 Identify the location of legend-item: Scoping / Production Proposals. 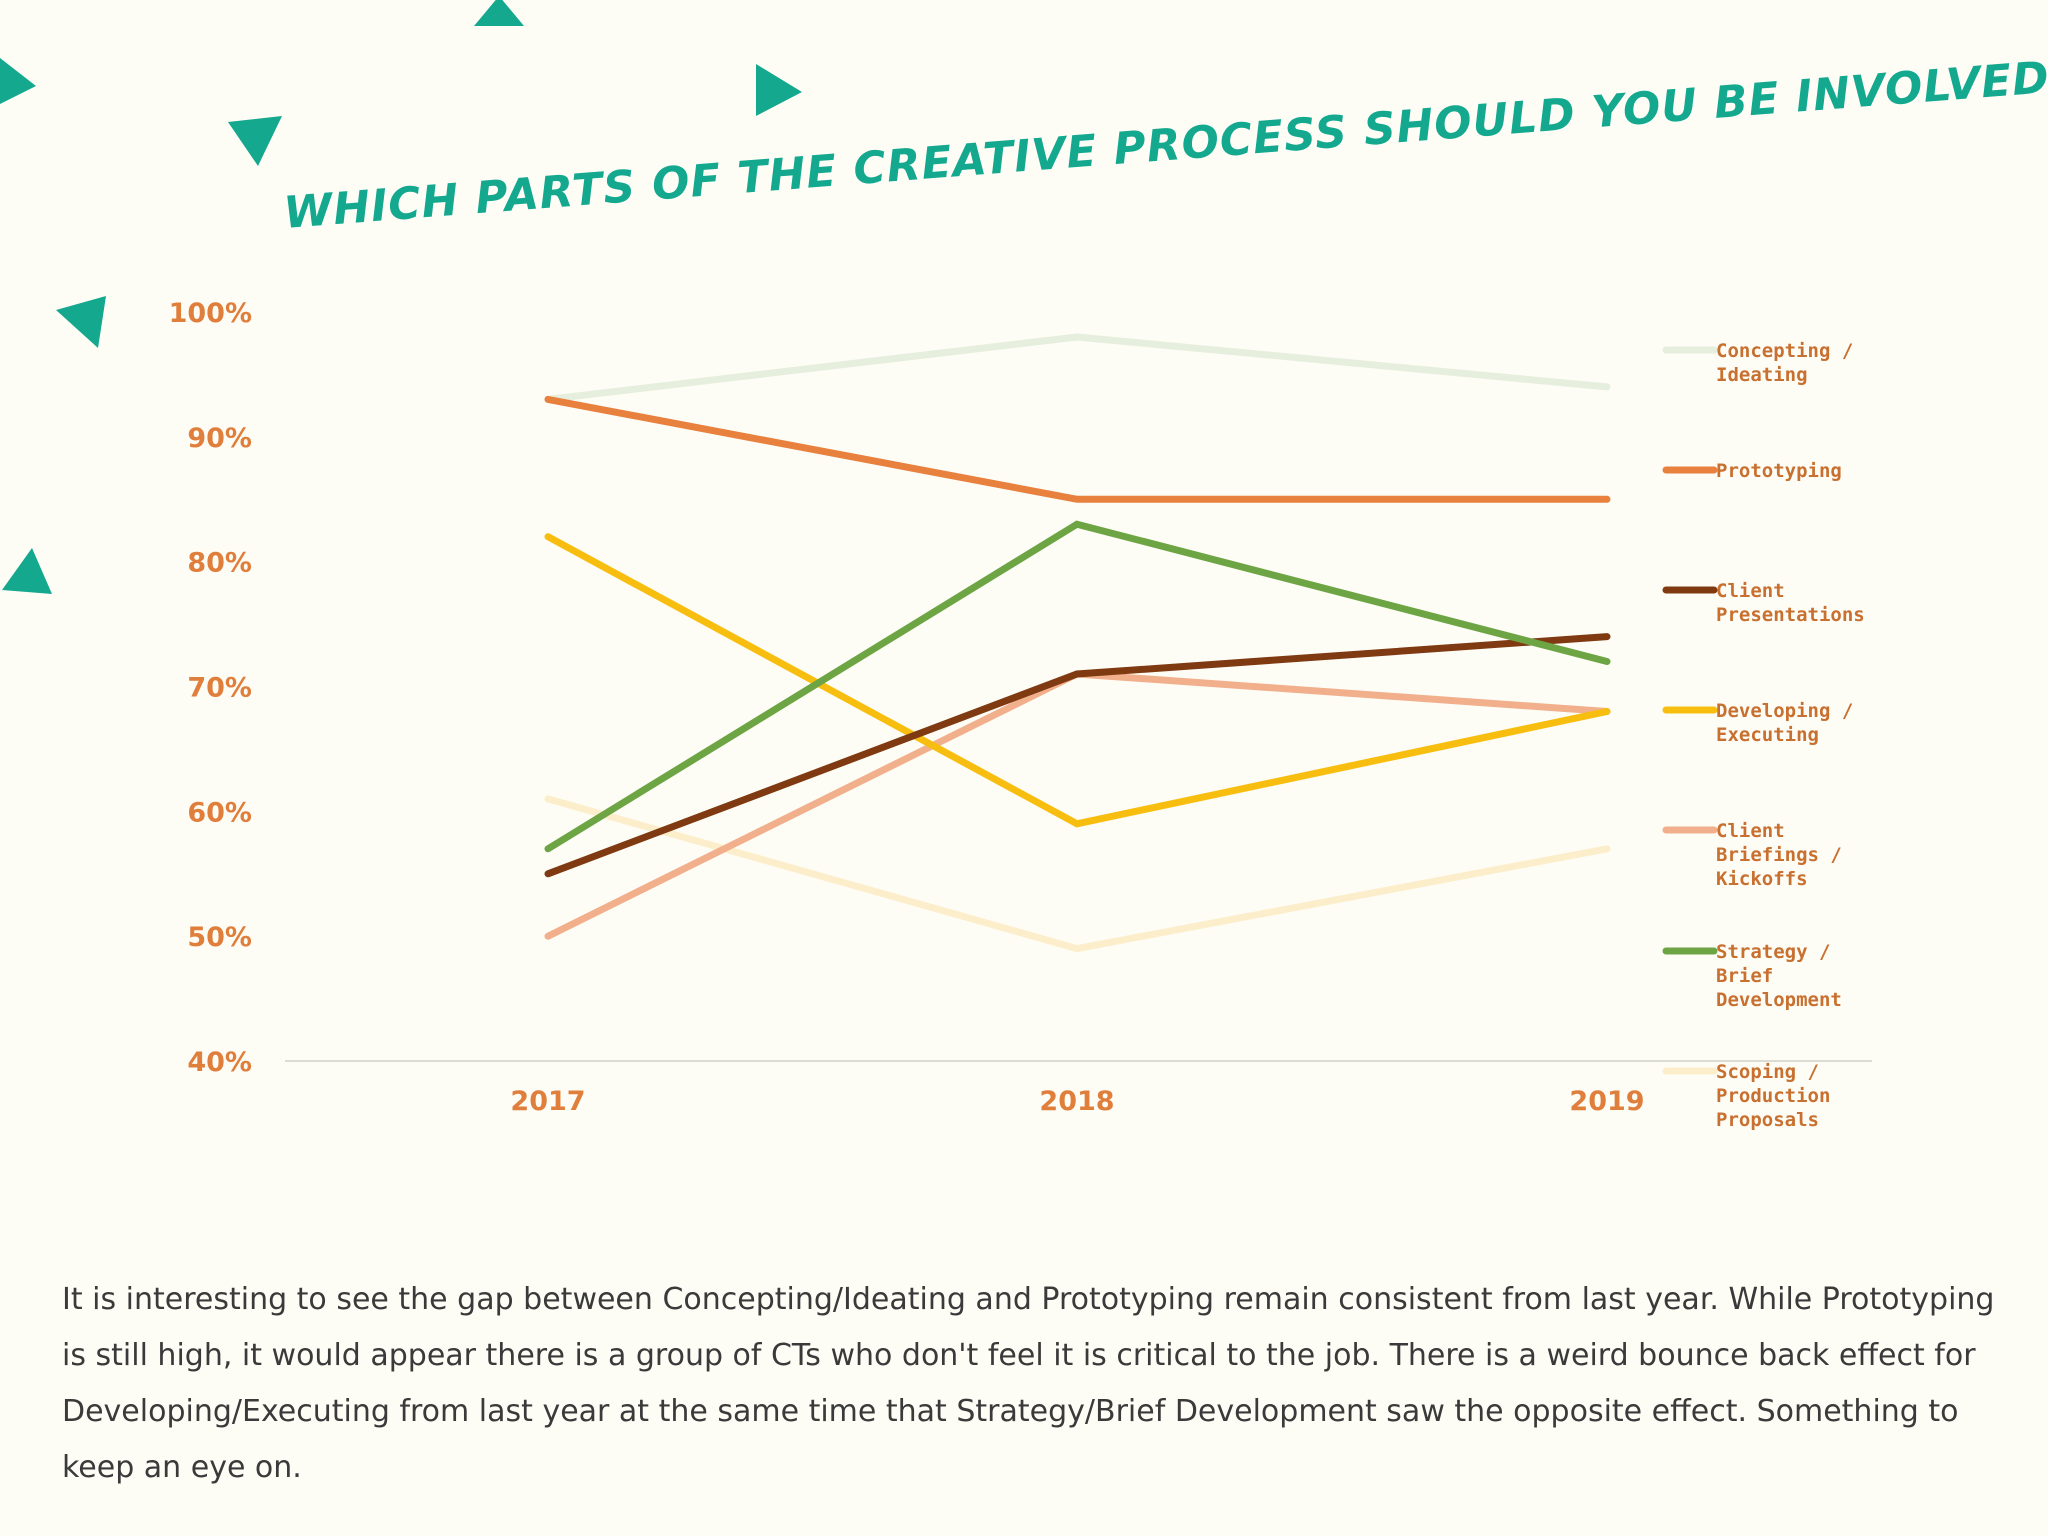
(1746, 1096).